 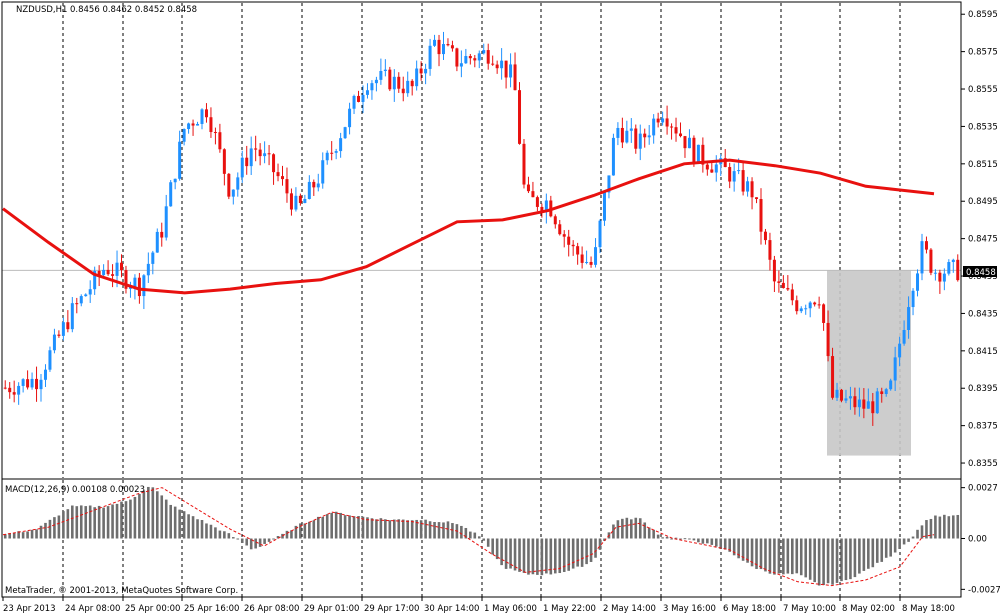 I want to click on time-tick-label: 30 Apr 14:00, so click(x=451, y=609).